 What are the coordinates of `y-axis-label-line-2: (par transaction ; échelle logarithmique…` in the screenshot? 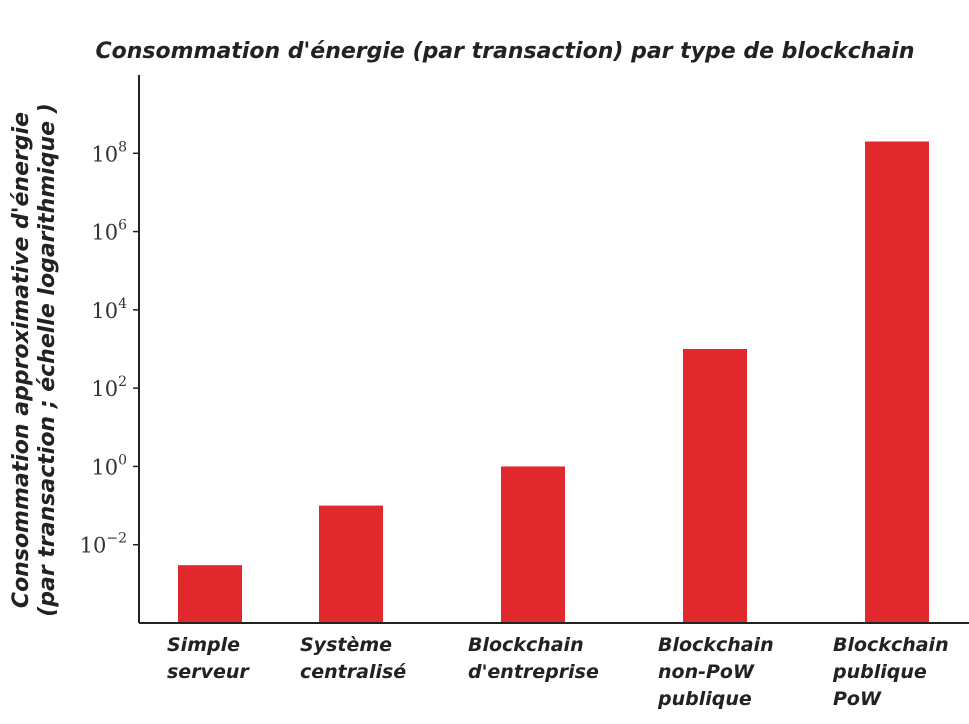 It's located at (47, 360).